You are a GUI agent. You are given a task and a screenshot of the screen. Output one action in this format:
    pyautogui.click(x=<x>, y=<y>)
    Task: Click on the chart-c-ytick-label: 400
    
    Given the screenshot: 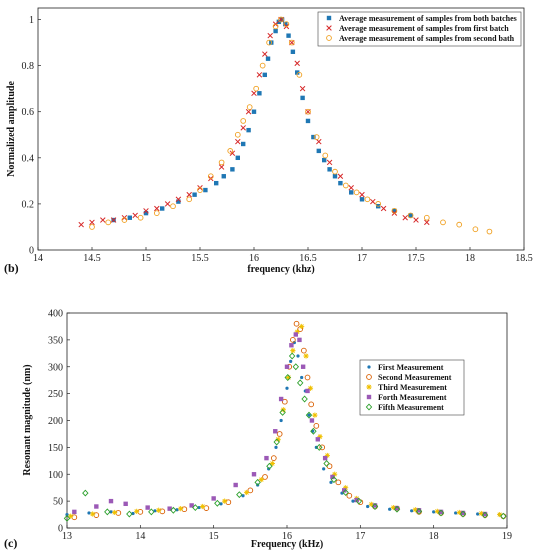 What is the action you would take?
    pyautogui.click(x=55, y=314)
    